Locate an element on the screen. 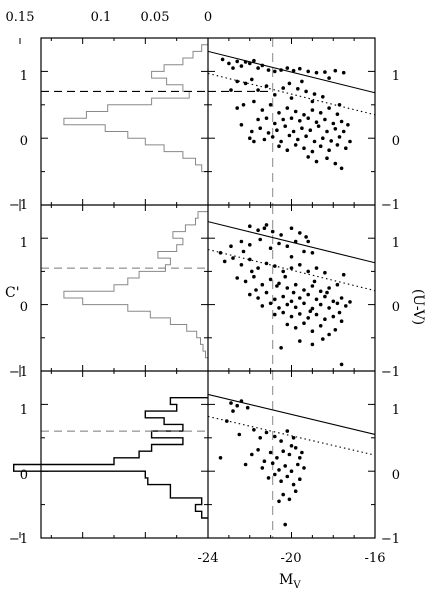 The width and height of the screenshot is (429, 603). right-tick-labels: 1 0 −1 1 0 −1 1 0 −1 is located at coordinates (390, 308).